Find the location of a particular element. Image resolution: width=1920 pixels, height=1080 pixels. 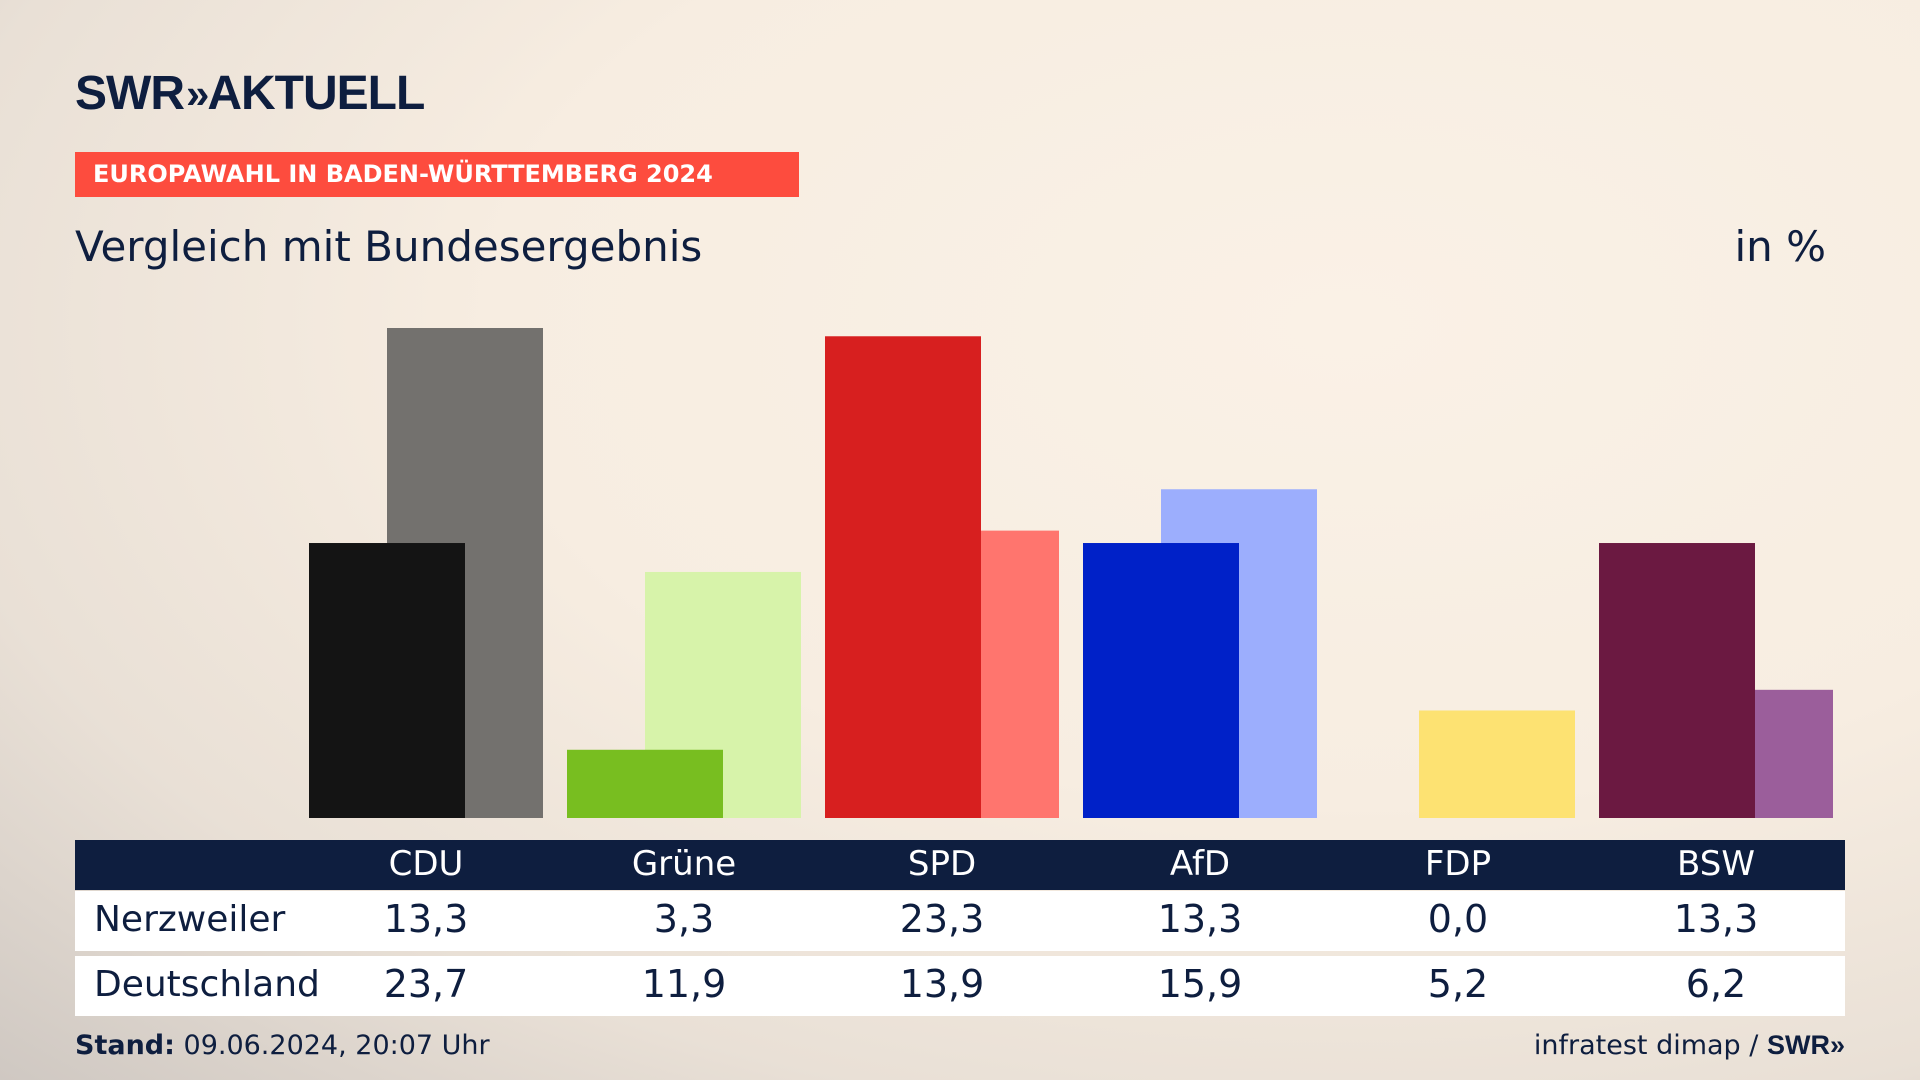

value-national-spd: 13,9 is located at coordinates (942, 984).